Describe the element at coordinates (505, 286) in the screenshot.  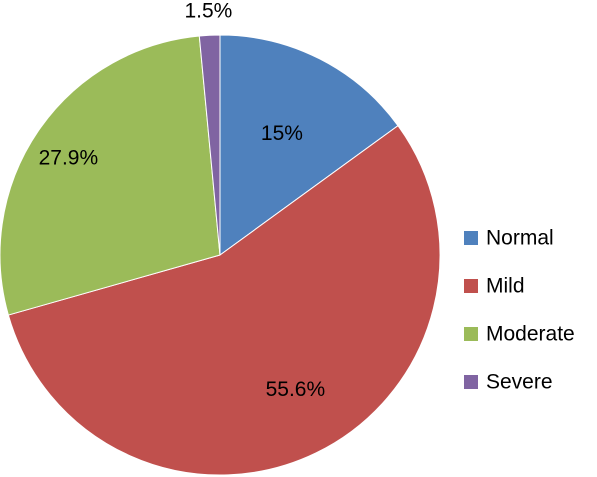
I see `legend-label-mild: Mild` at that location.